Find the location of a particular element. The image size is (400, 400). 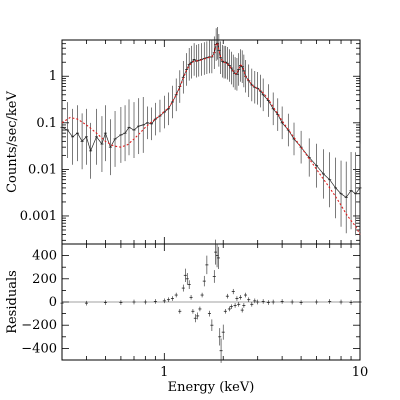

y-tick-label: 0.001 is located at coordinates (38, 216).